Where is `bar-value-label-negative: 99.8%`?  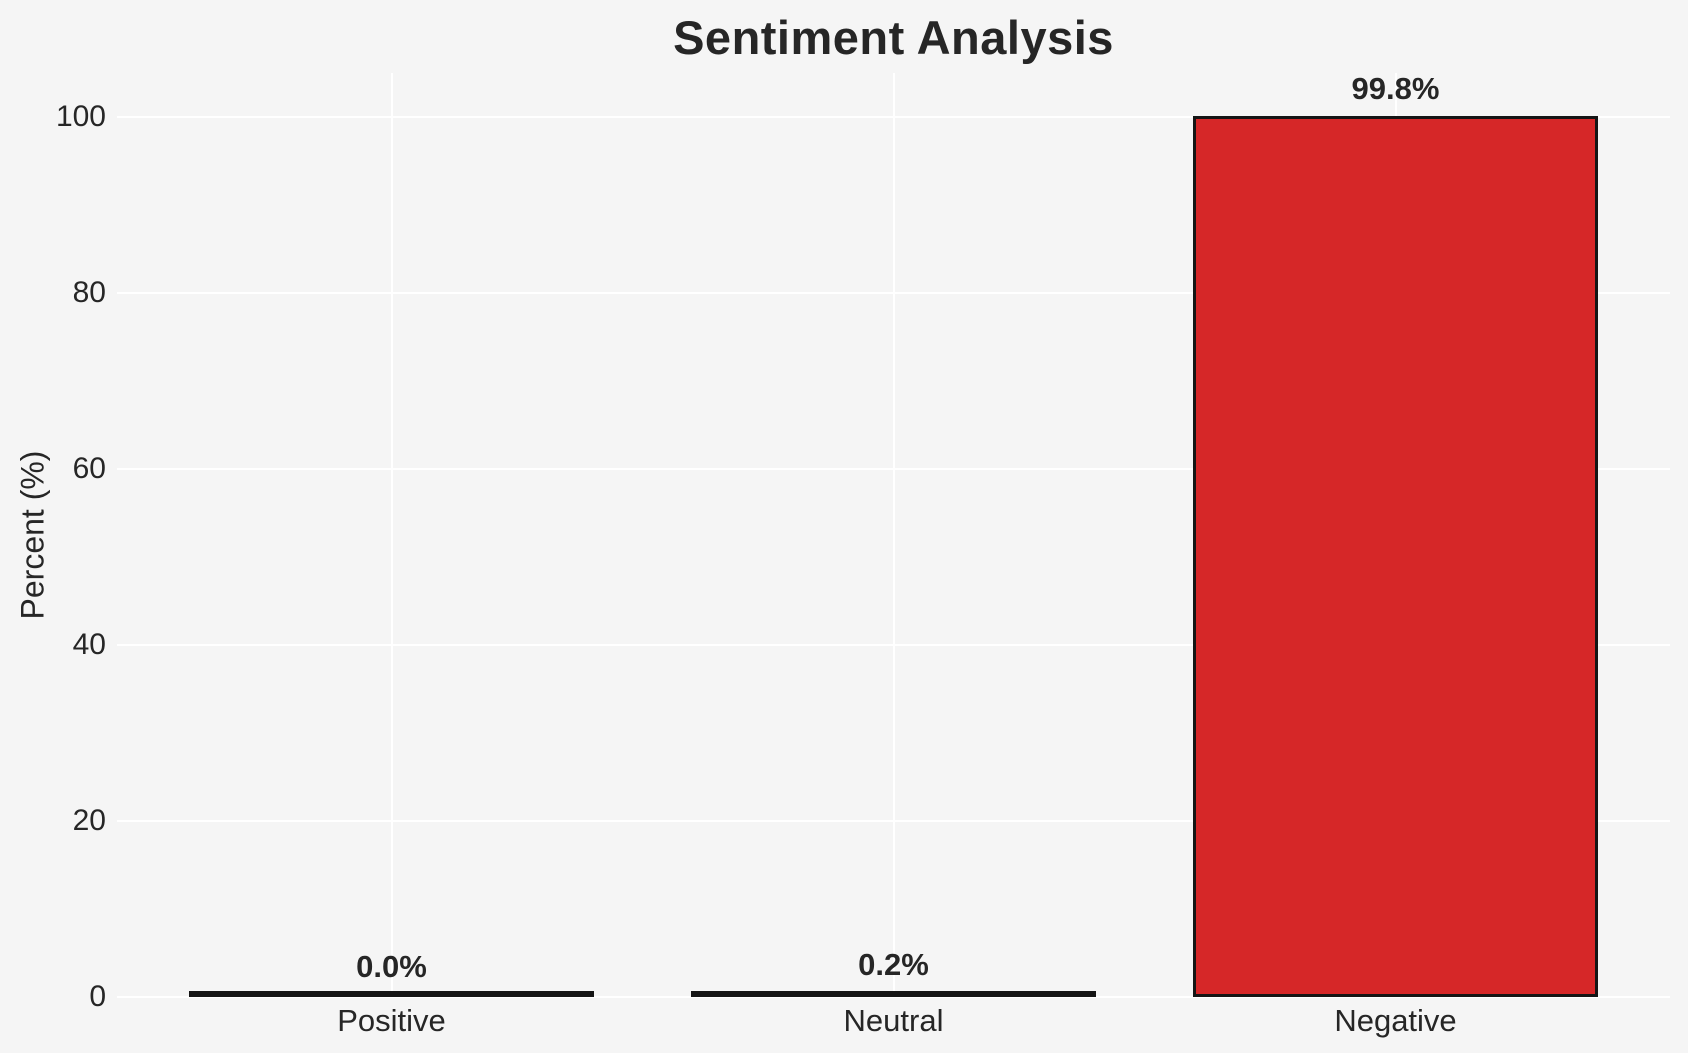 bar-value-label-negative: 99.8% is located at coordinates (1395, 88).